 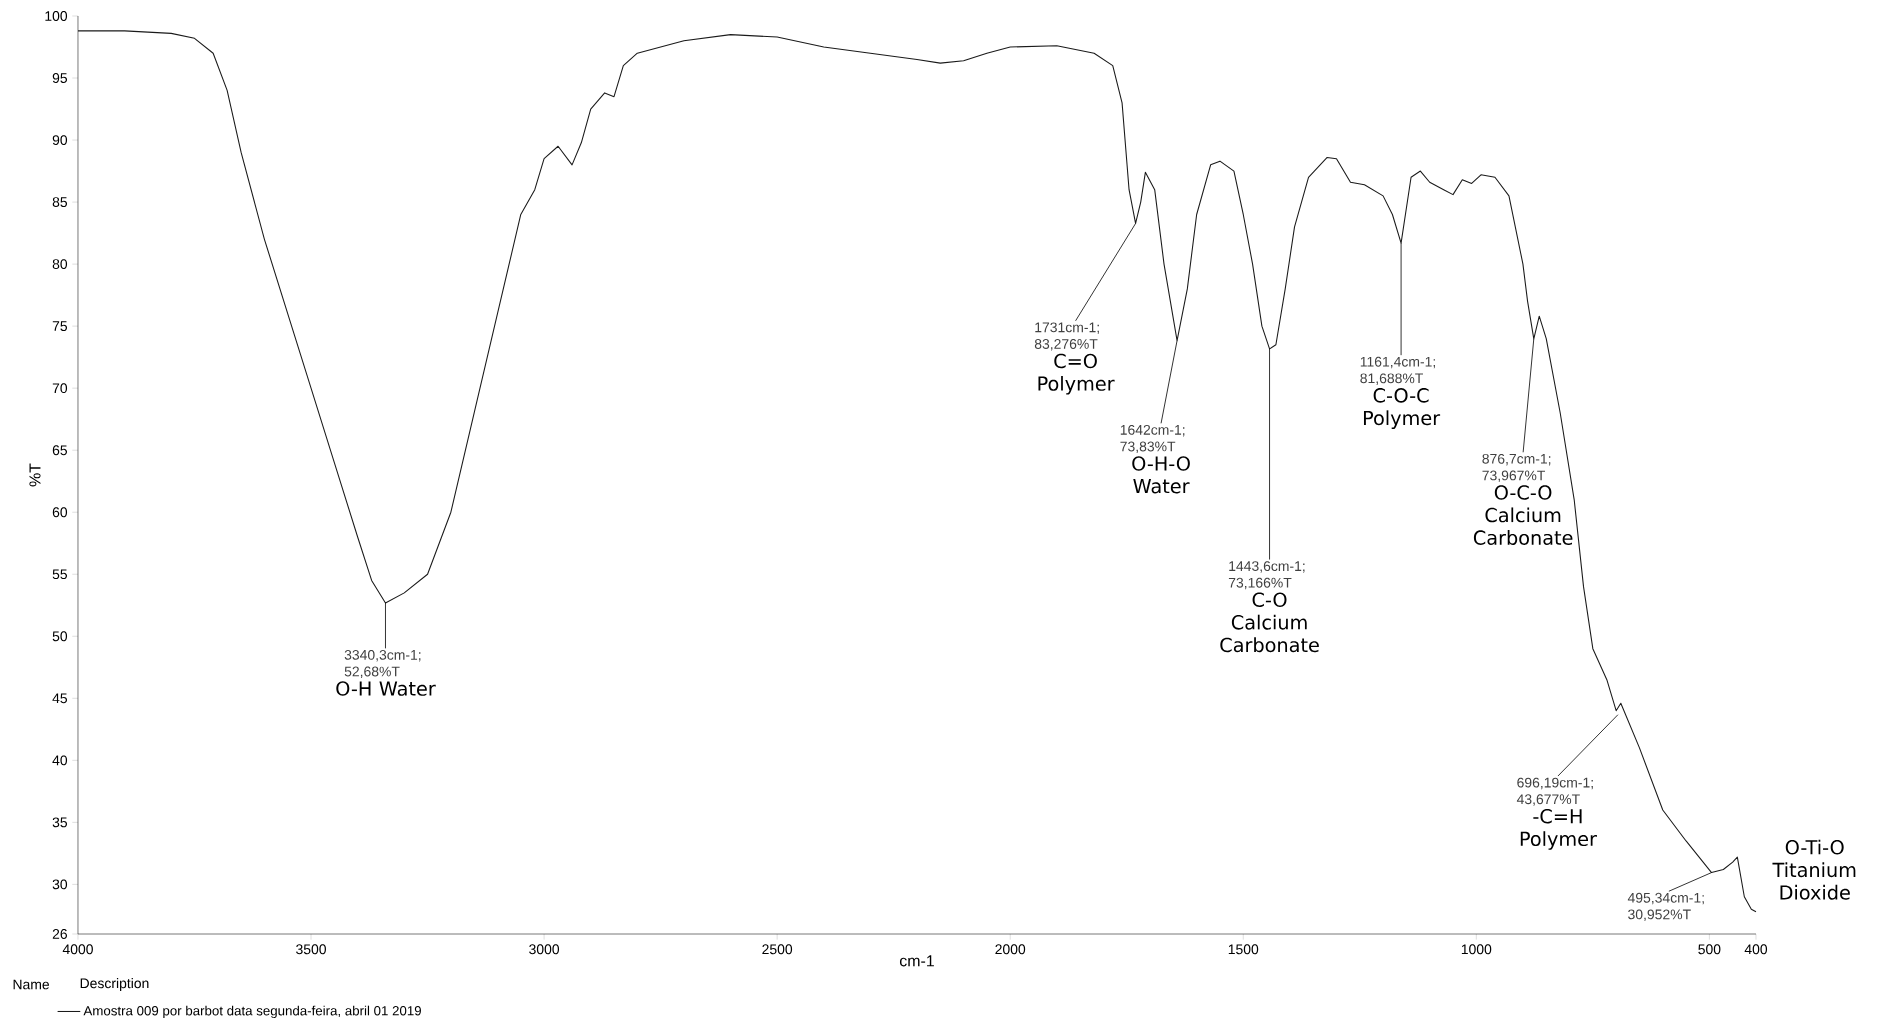 I want to click on annotation: 1443,6cm-1; 73,166%T, so click(x=1266, y=575).